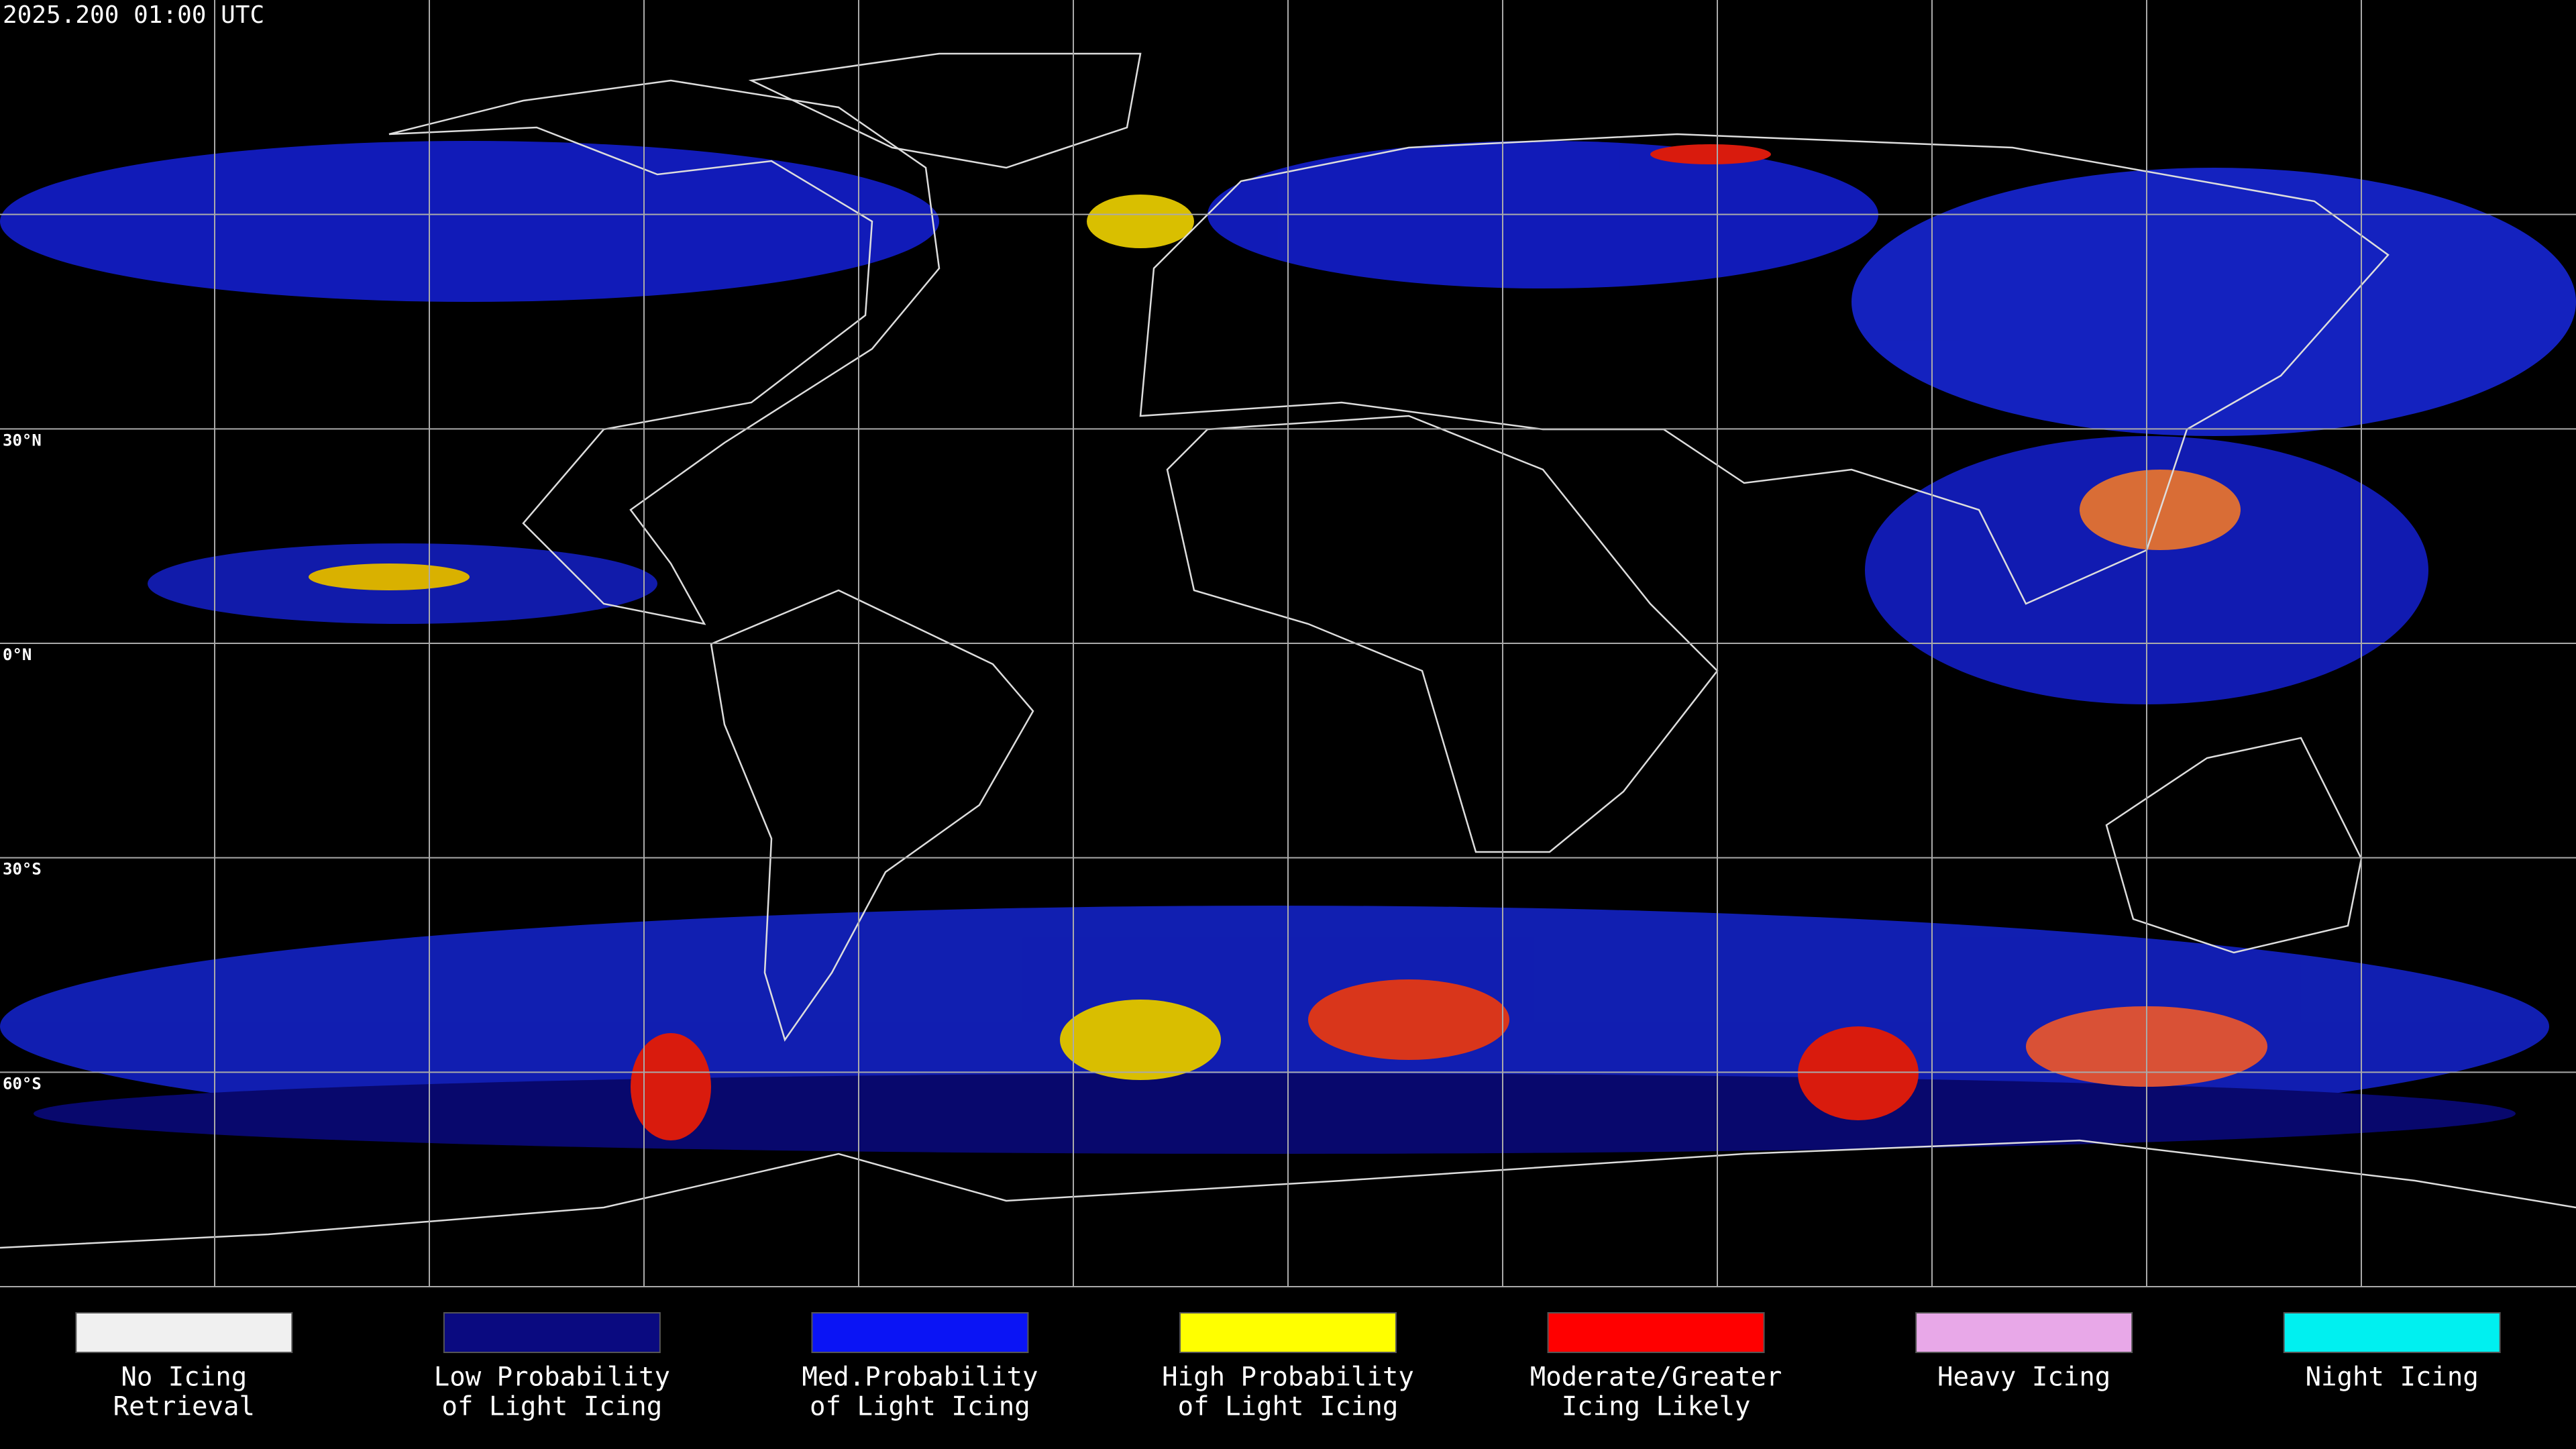  I want to click on latitude-label: 60°S, so click(22, 1083).